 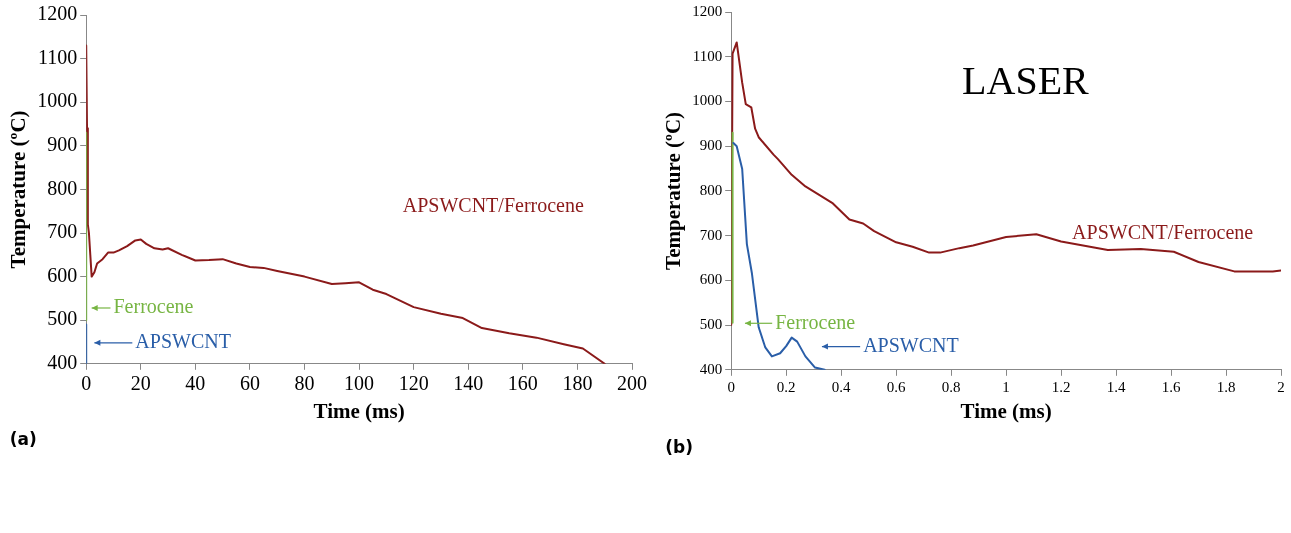 What do you see at coordinates (1006, 386) in the screenshot?
I see `x-tick-label: 1` at bounding box center [1006, 386].